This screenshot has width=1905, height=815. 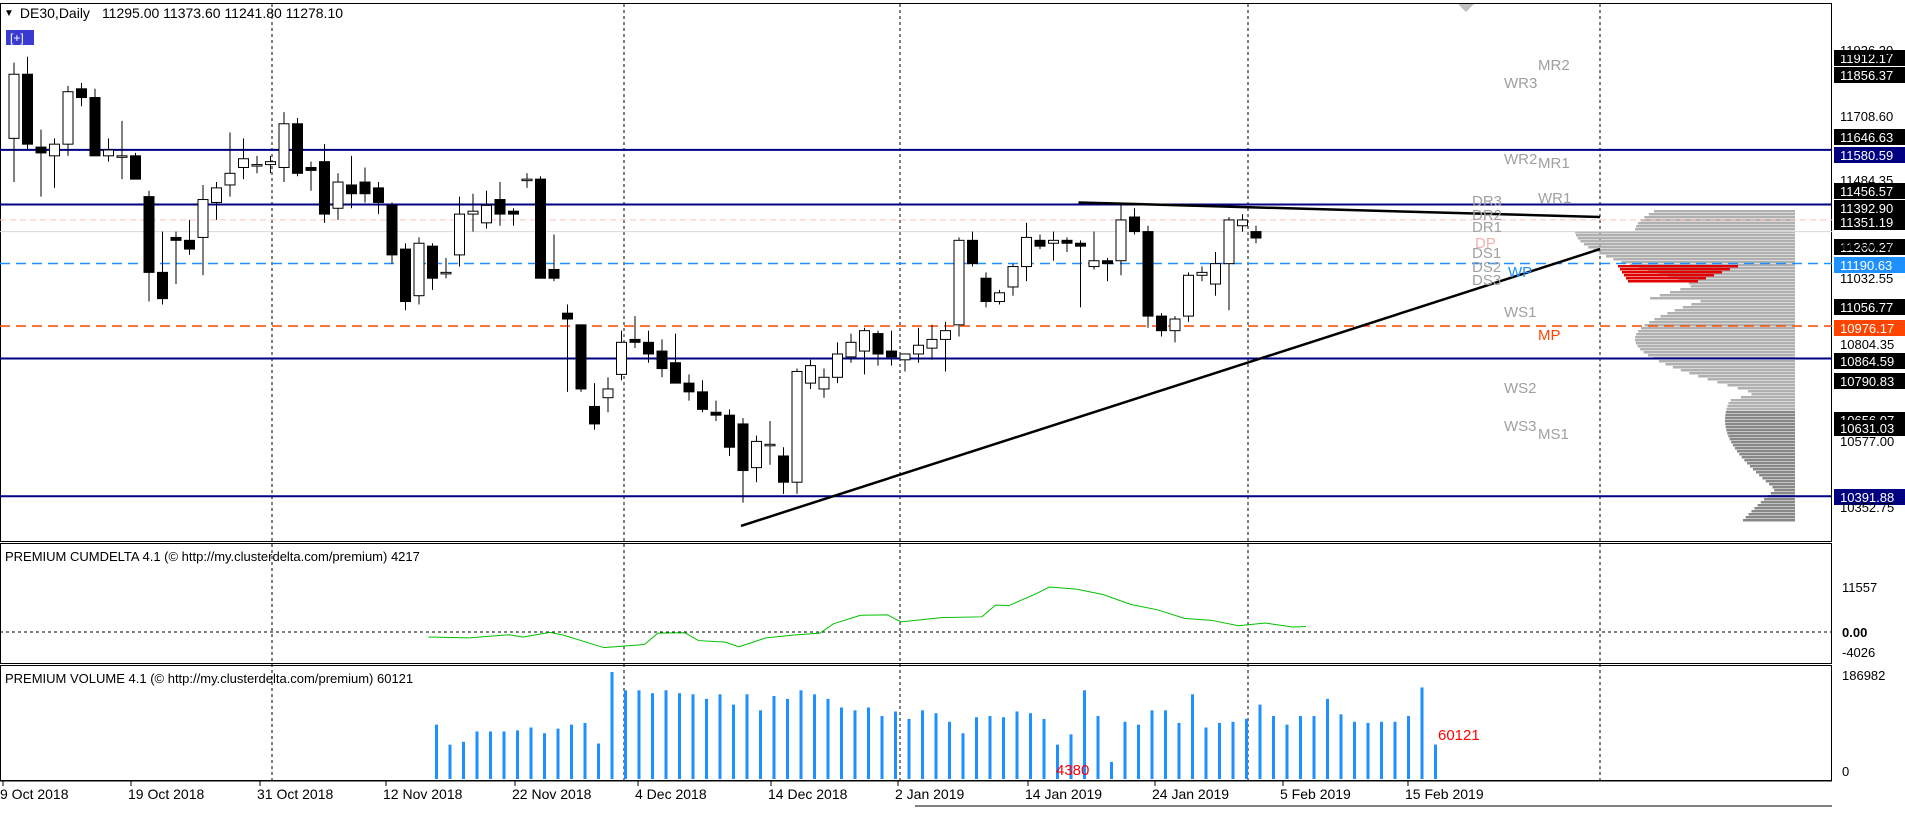 What do you see at coordinates (1866, 245) in the screenshot?
I see `price-axis-label: 11260.27` at bounding box center [1866, 245].